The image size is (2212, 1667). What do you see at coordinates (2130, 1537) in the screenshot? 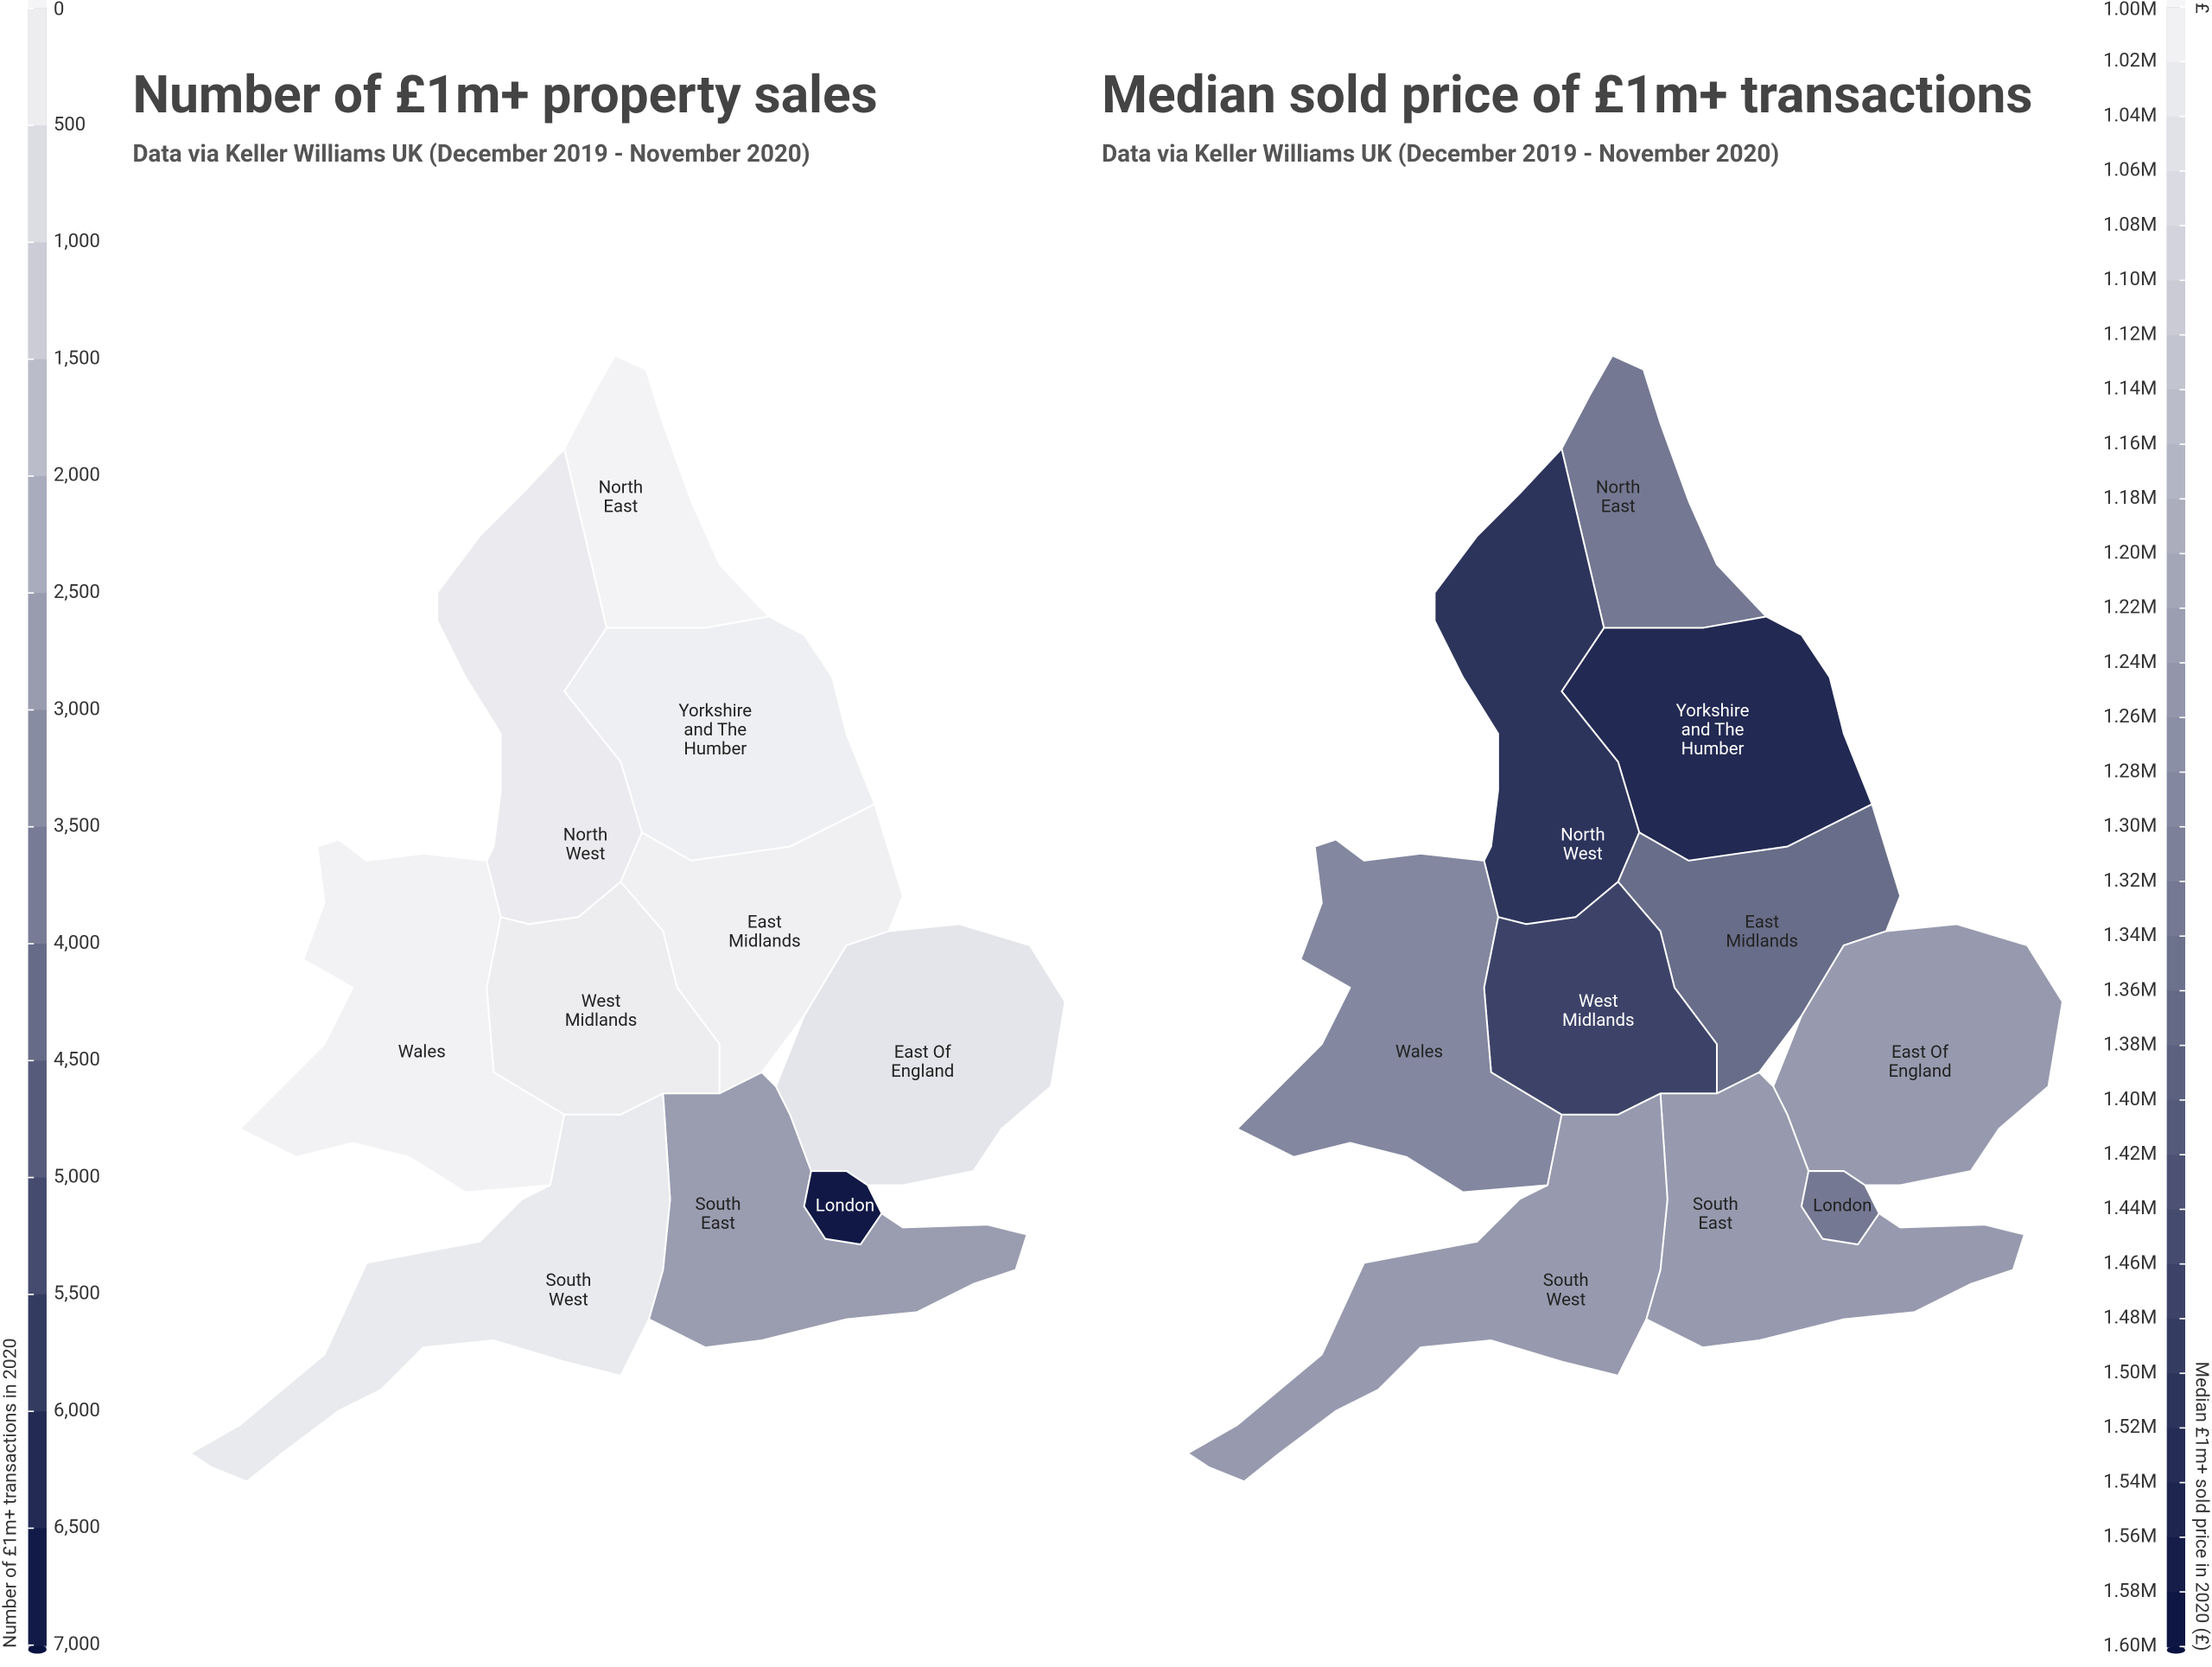
I see `legend-tick-label: 1.56M` at bounding box center [2130, 1537].